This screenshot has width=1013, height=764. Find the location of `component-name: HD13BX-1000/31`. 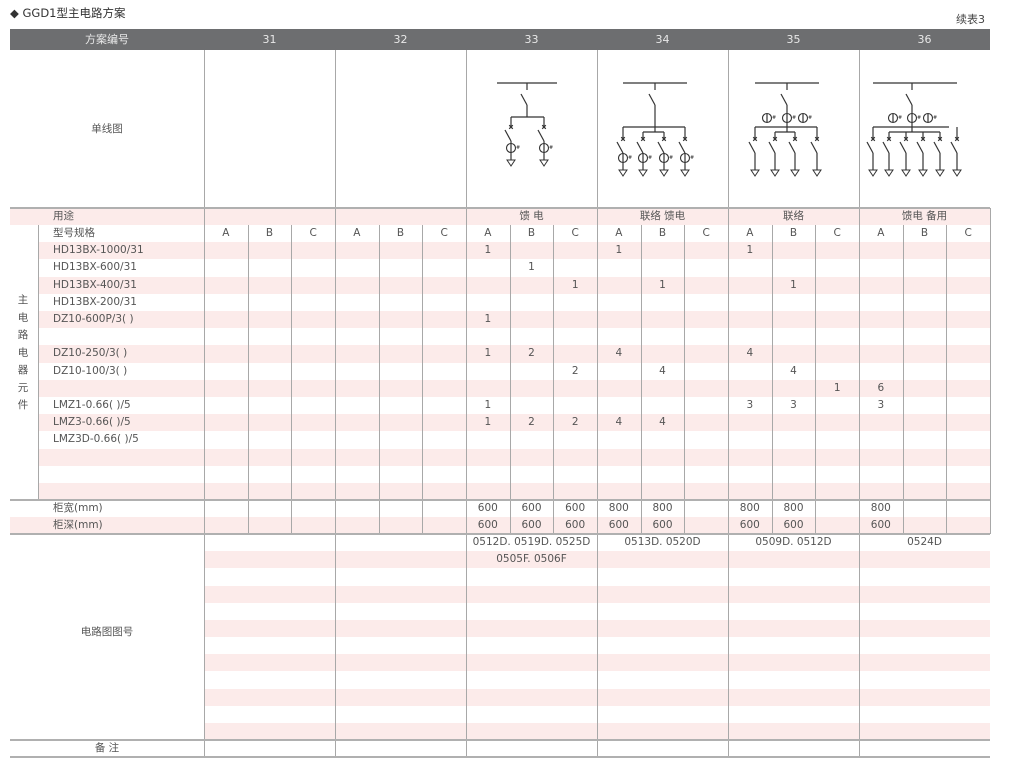

component-name: HD13BX-1000/31 is located at coordinates (98, 250).